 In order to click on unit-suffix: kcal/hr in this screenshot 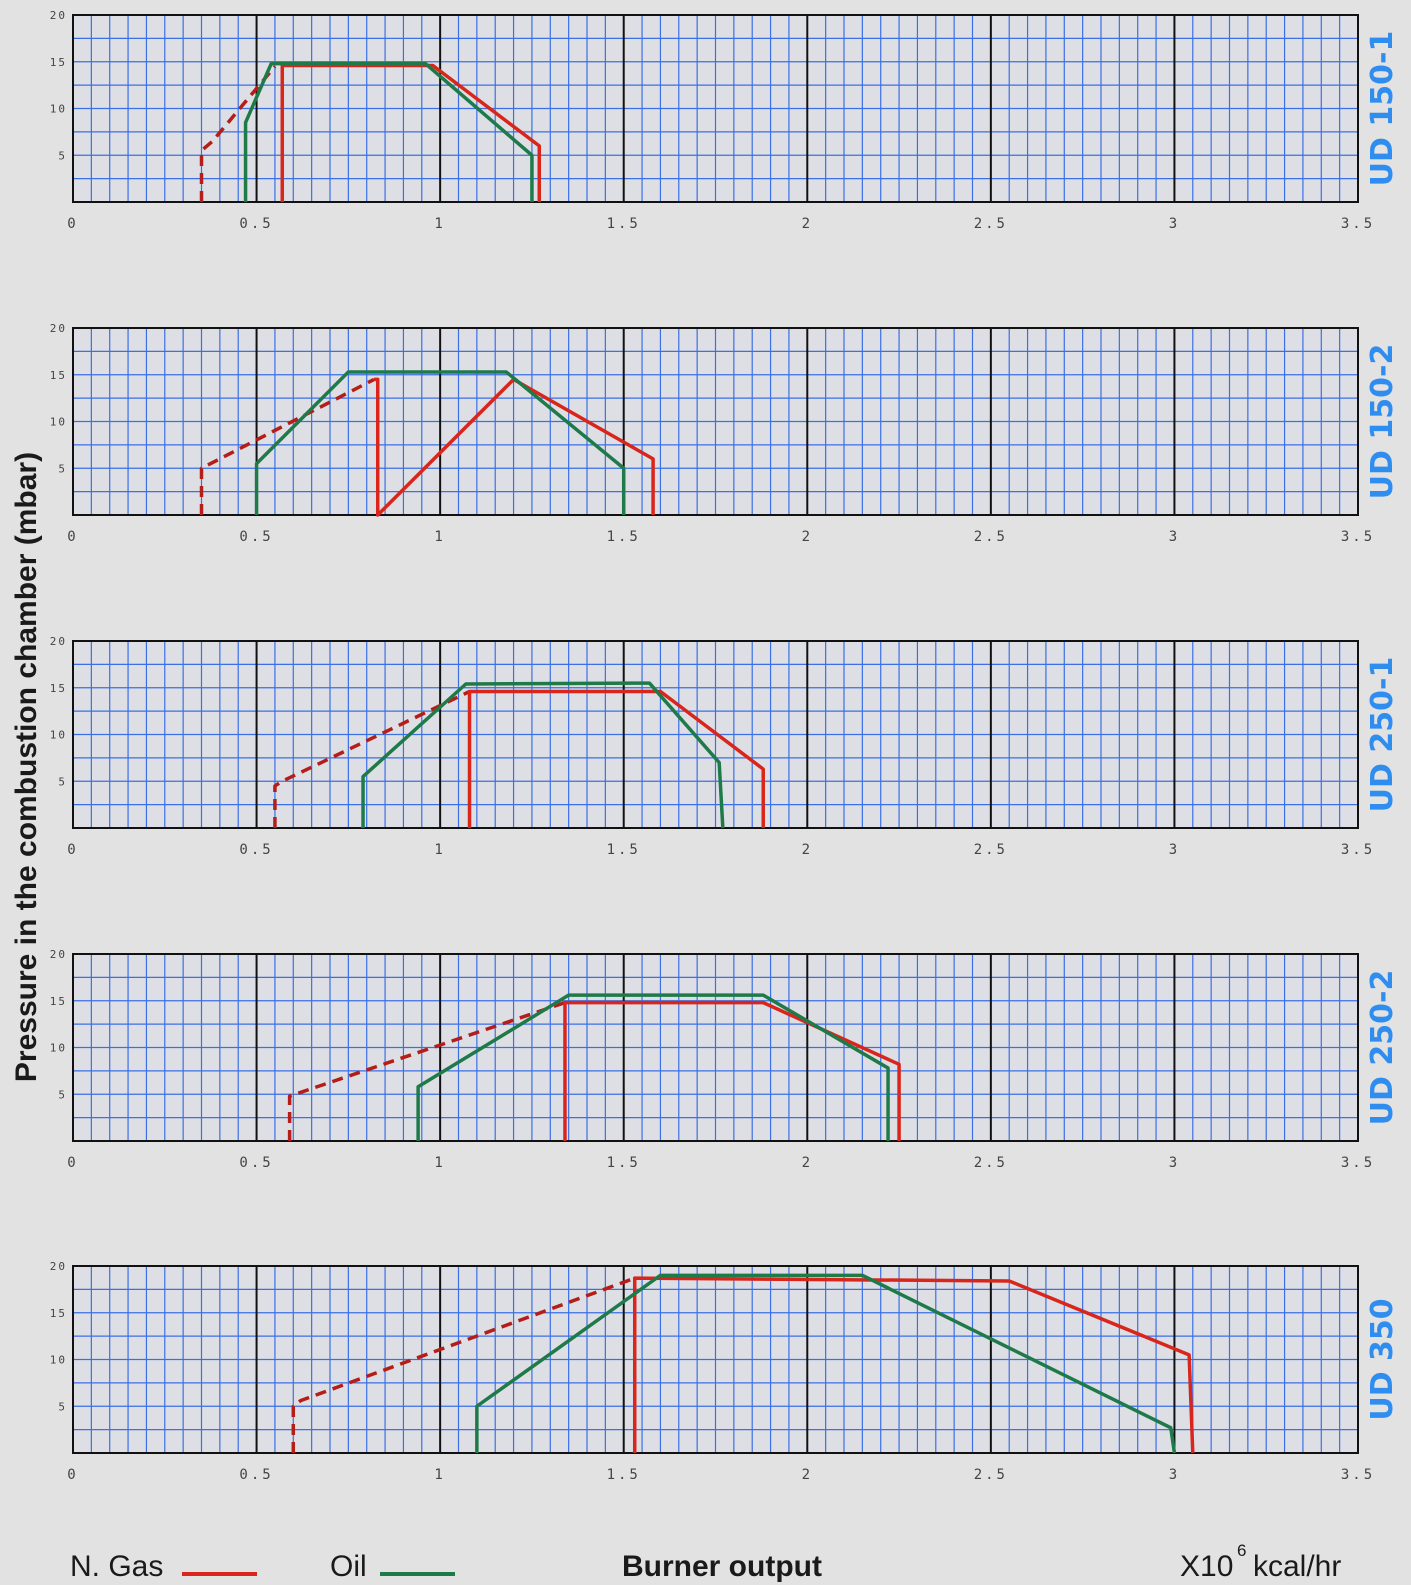, I will do `click(1297, 1566)`.